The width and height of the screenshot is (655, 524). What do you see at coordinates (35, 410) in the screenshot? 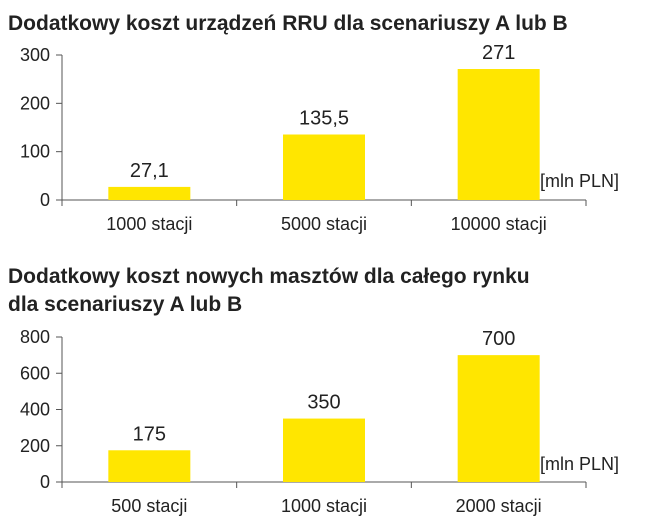
I see `y-tick-label: 400` at bounding box center [35, 410].